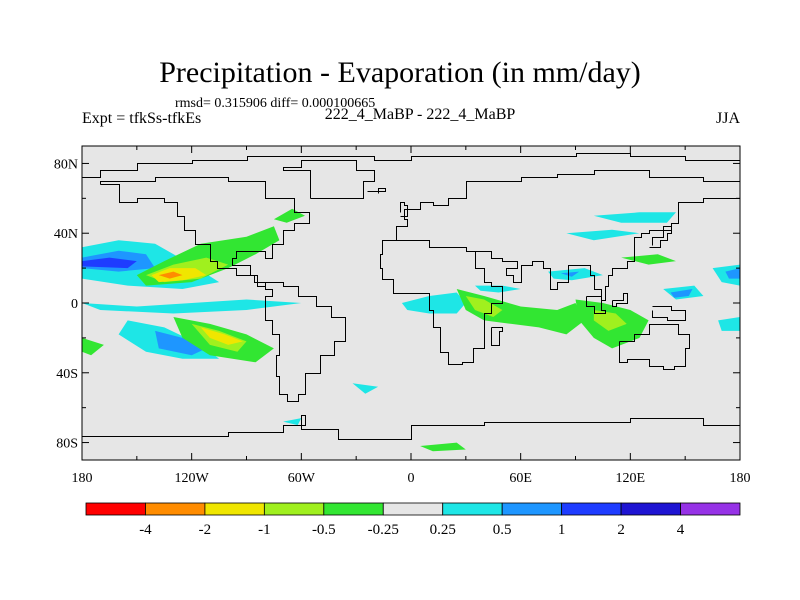 The width and height of the screenshot is (800, 600). I want to click on experiment-label: Expt = tfkSs-tfkEs, so click(142, 118).